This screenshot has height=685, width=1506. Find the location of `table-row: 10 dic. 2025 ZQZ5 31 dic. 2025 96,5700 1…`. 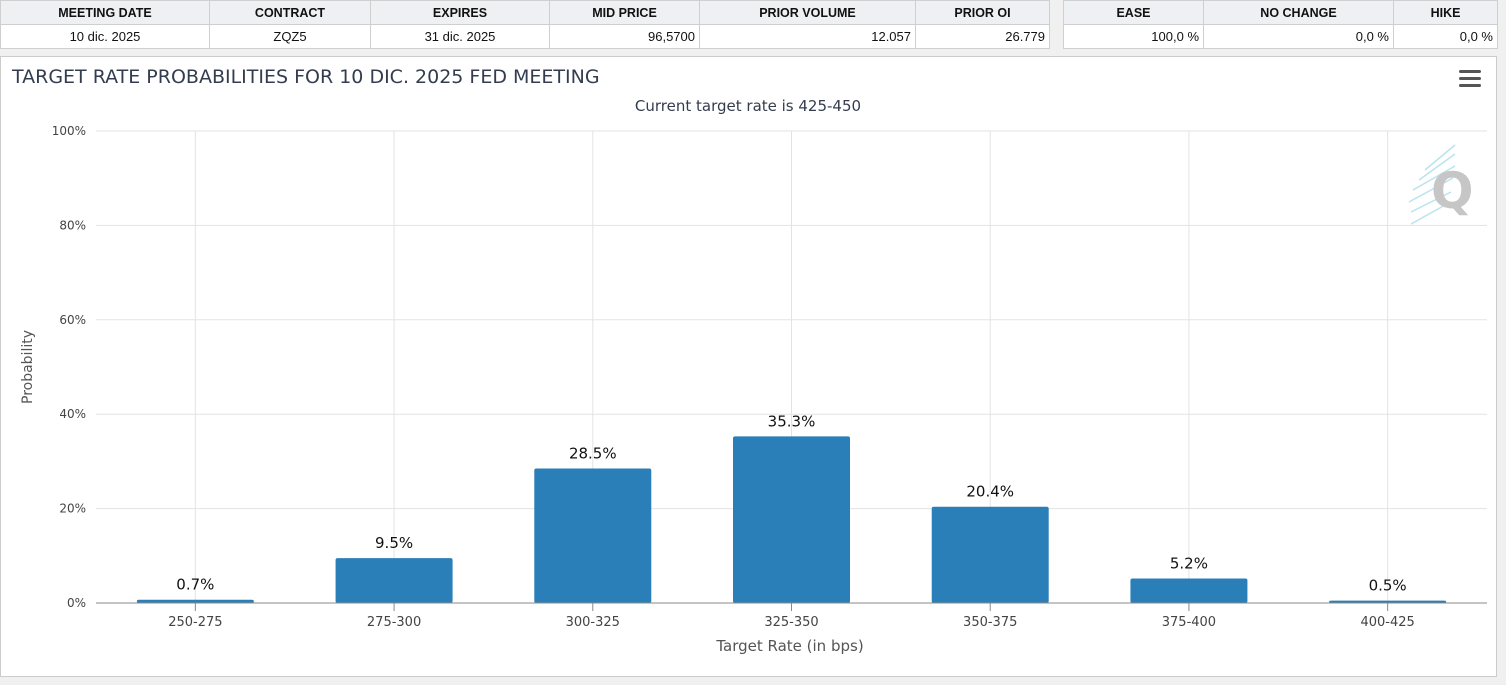

table-row: 10 dic. 2025 ZQZ5 31 dic. 2025 96,5700 1… is located at coordinates (525, 36).